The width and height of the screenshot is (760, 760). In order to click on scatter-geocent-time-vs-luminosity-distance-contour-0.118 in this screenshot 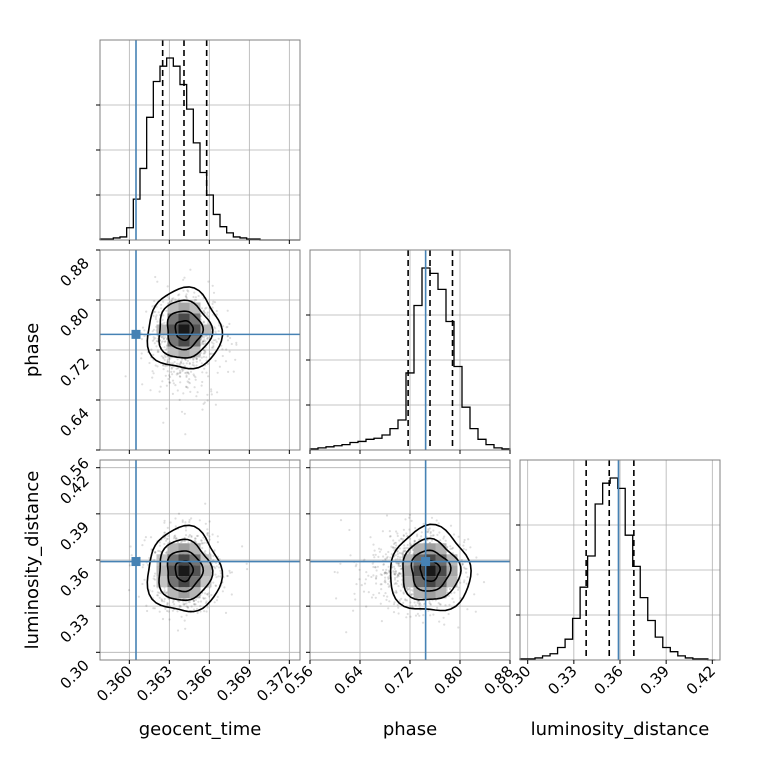, I will do `click(185, 568)`.